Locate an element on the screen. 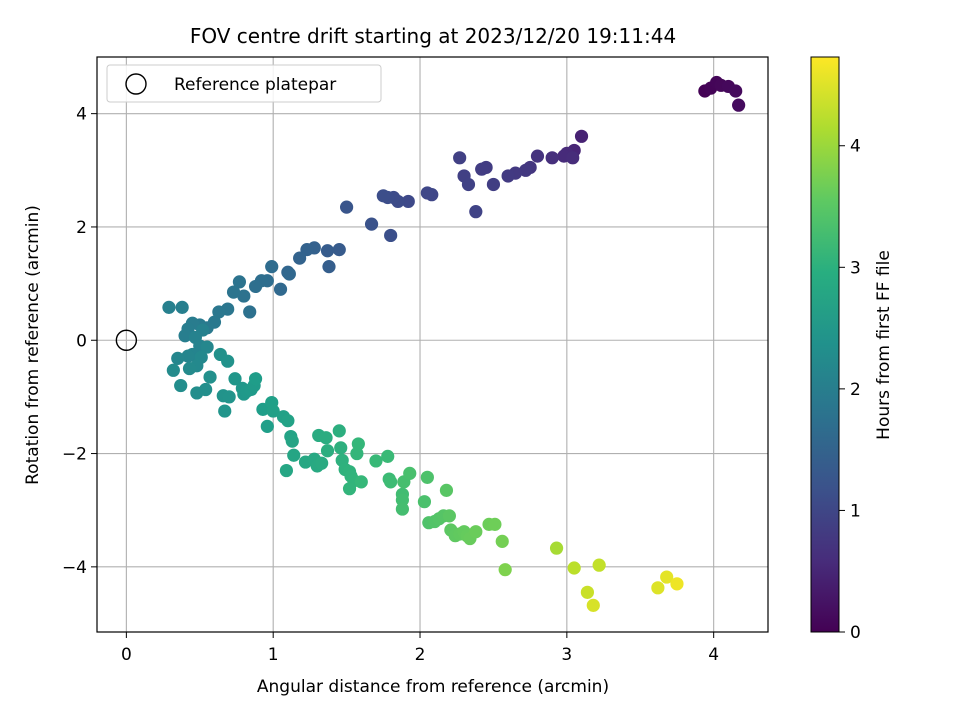  colorbar-ticks: 0 1 2 3 4 is located at coordinates (850, 390).